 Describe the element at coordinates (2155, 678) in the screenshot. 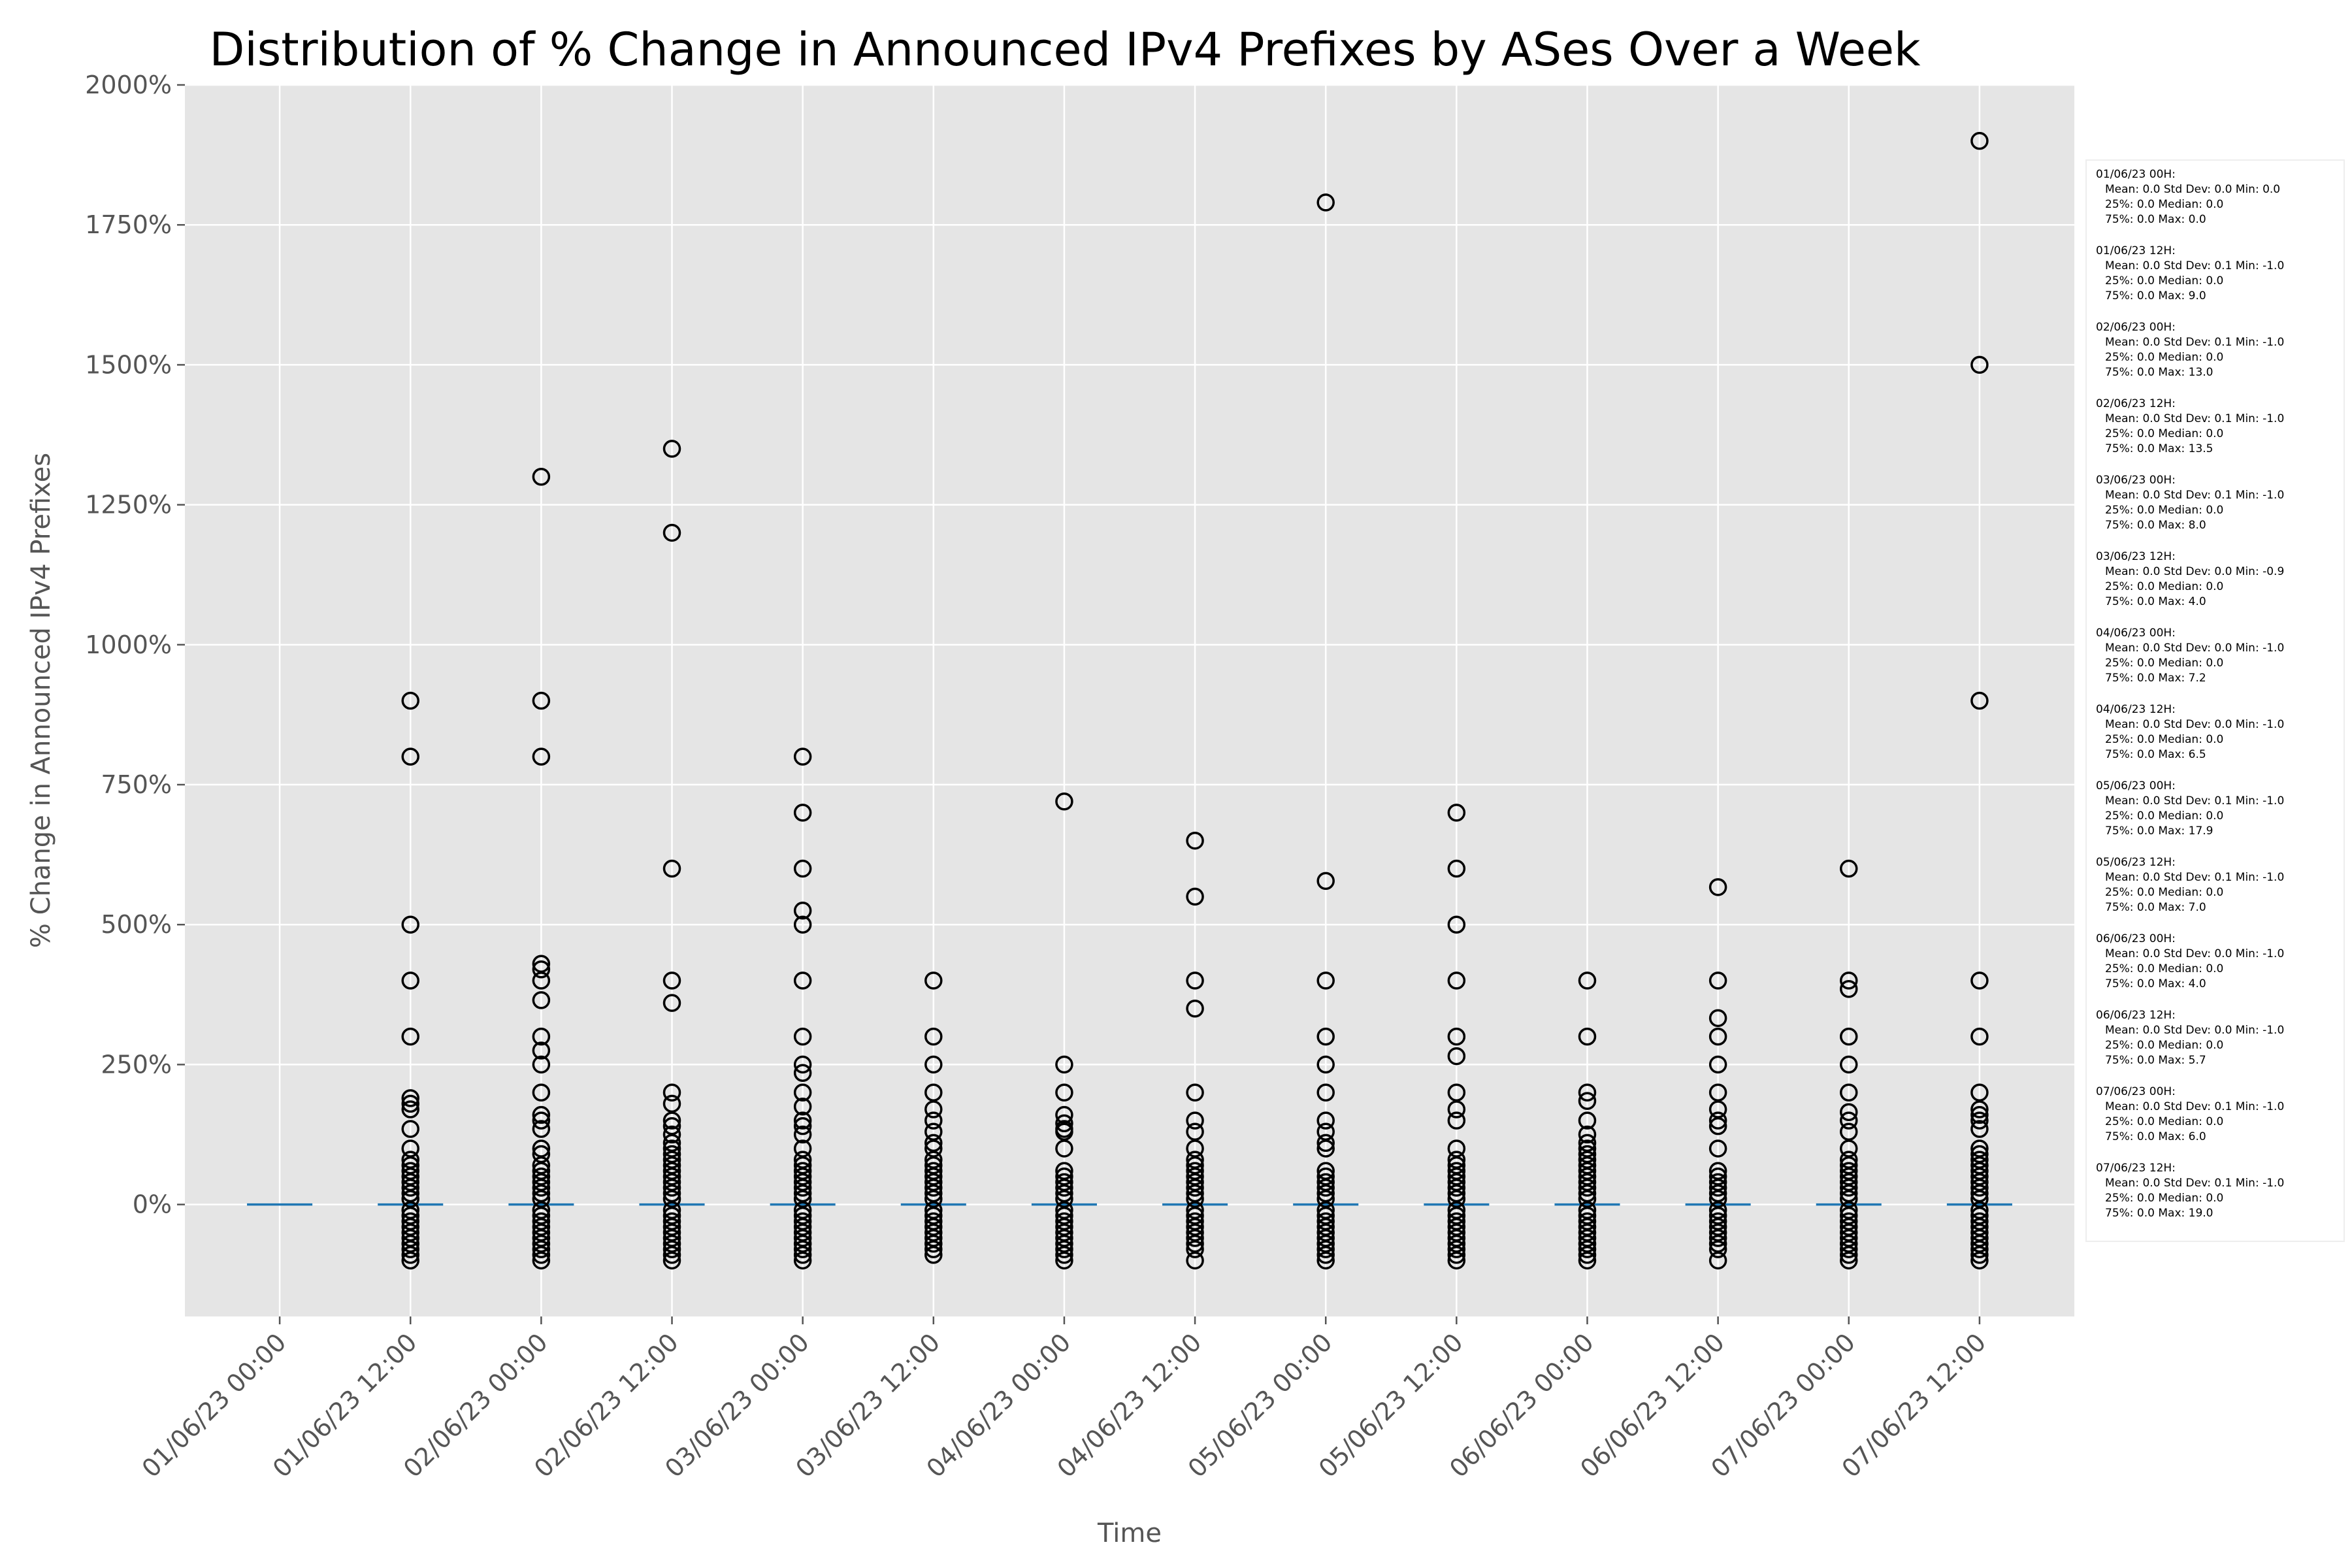

I see `stats-line: 75%: 0.0 Max: 7.2` at that location.